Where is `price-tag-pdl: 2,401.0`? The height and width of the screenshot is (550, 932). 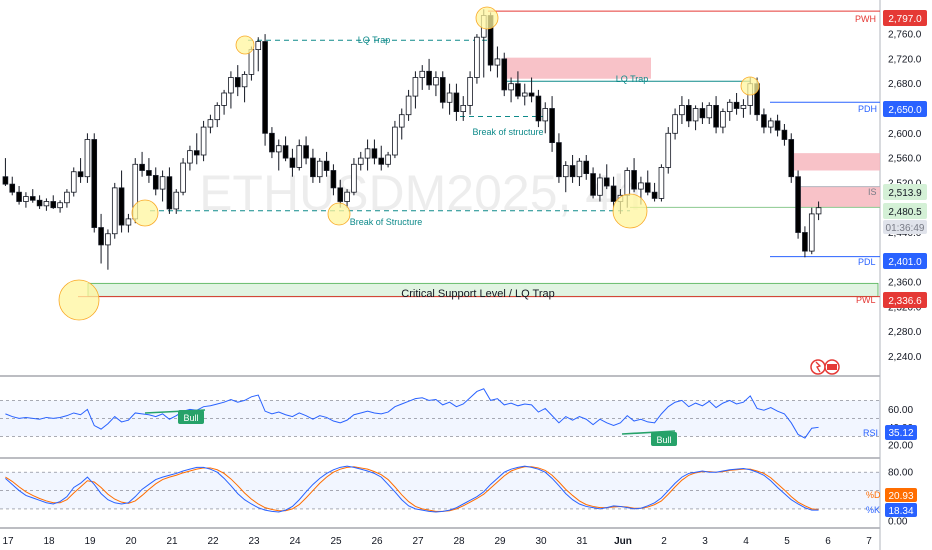
price-tag-pdl: 2,401.0 is located at coordinates (905, 261).